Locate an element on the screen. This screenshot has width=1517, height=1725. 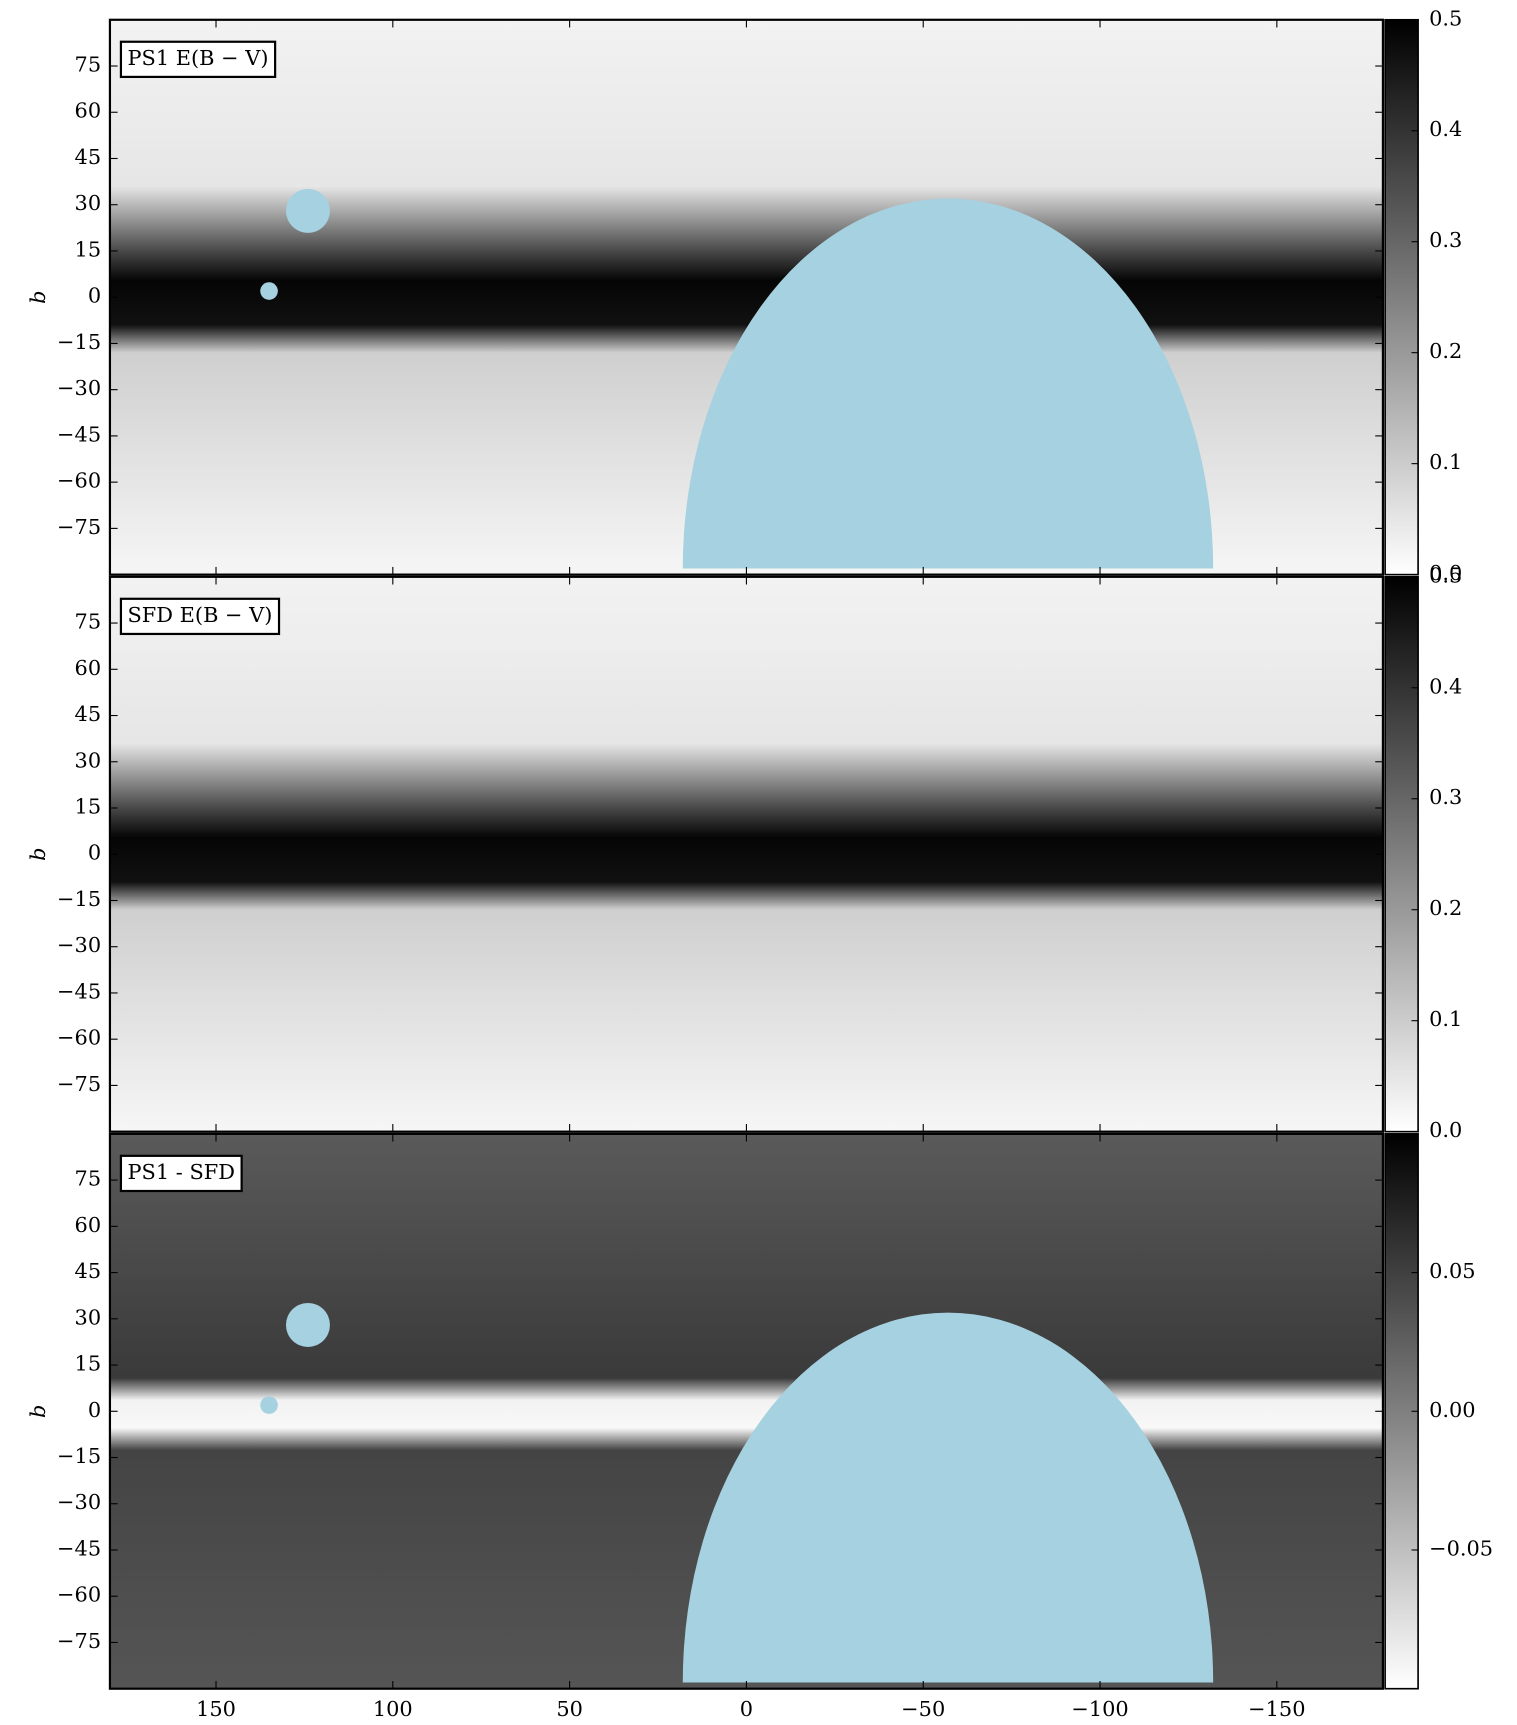
x-tick-label: −100 is located at coordinates (1099, 1709).